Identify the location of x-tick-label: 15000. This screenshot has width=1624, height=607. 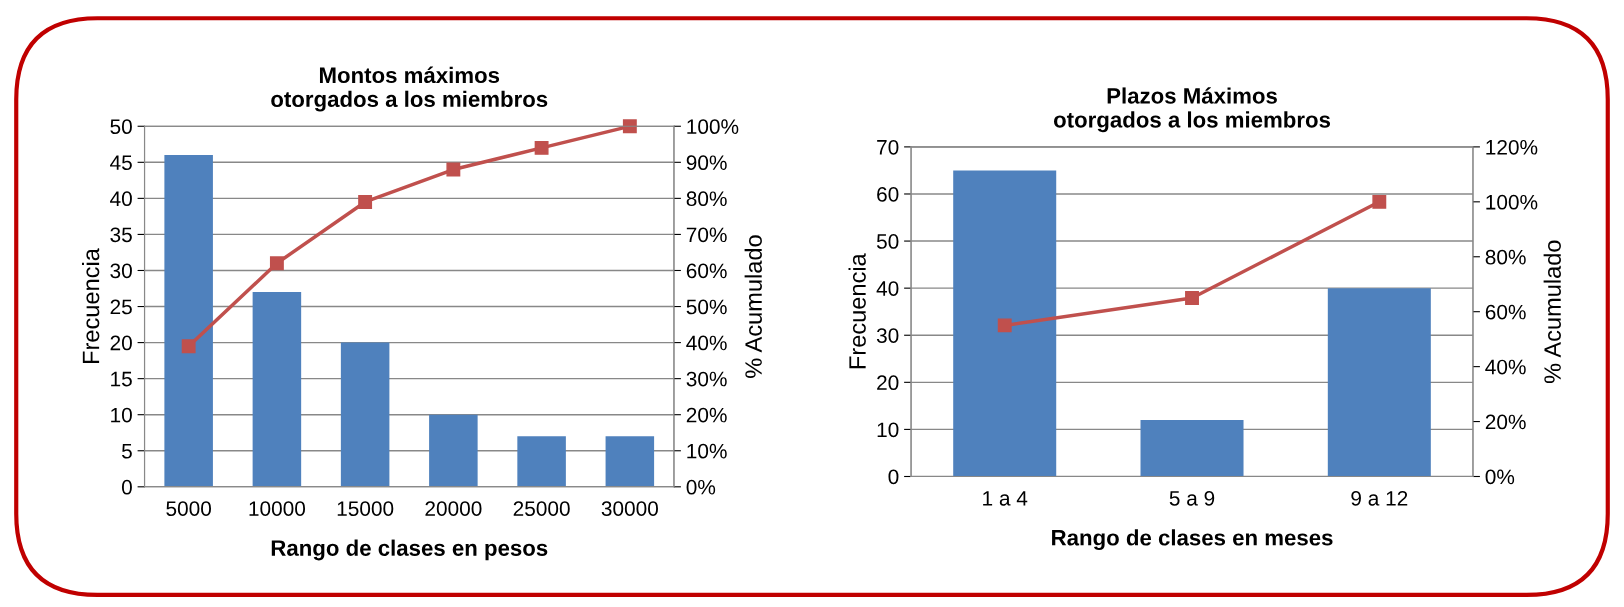
(365, 509).